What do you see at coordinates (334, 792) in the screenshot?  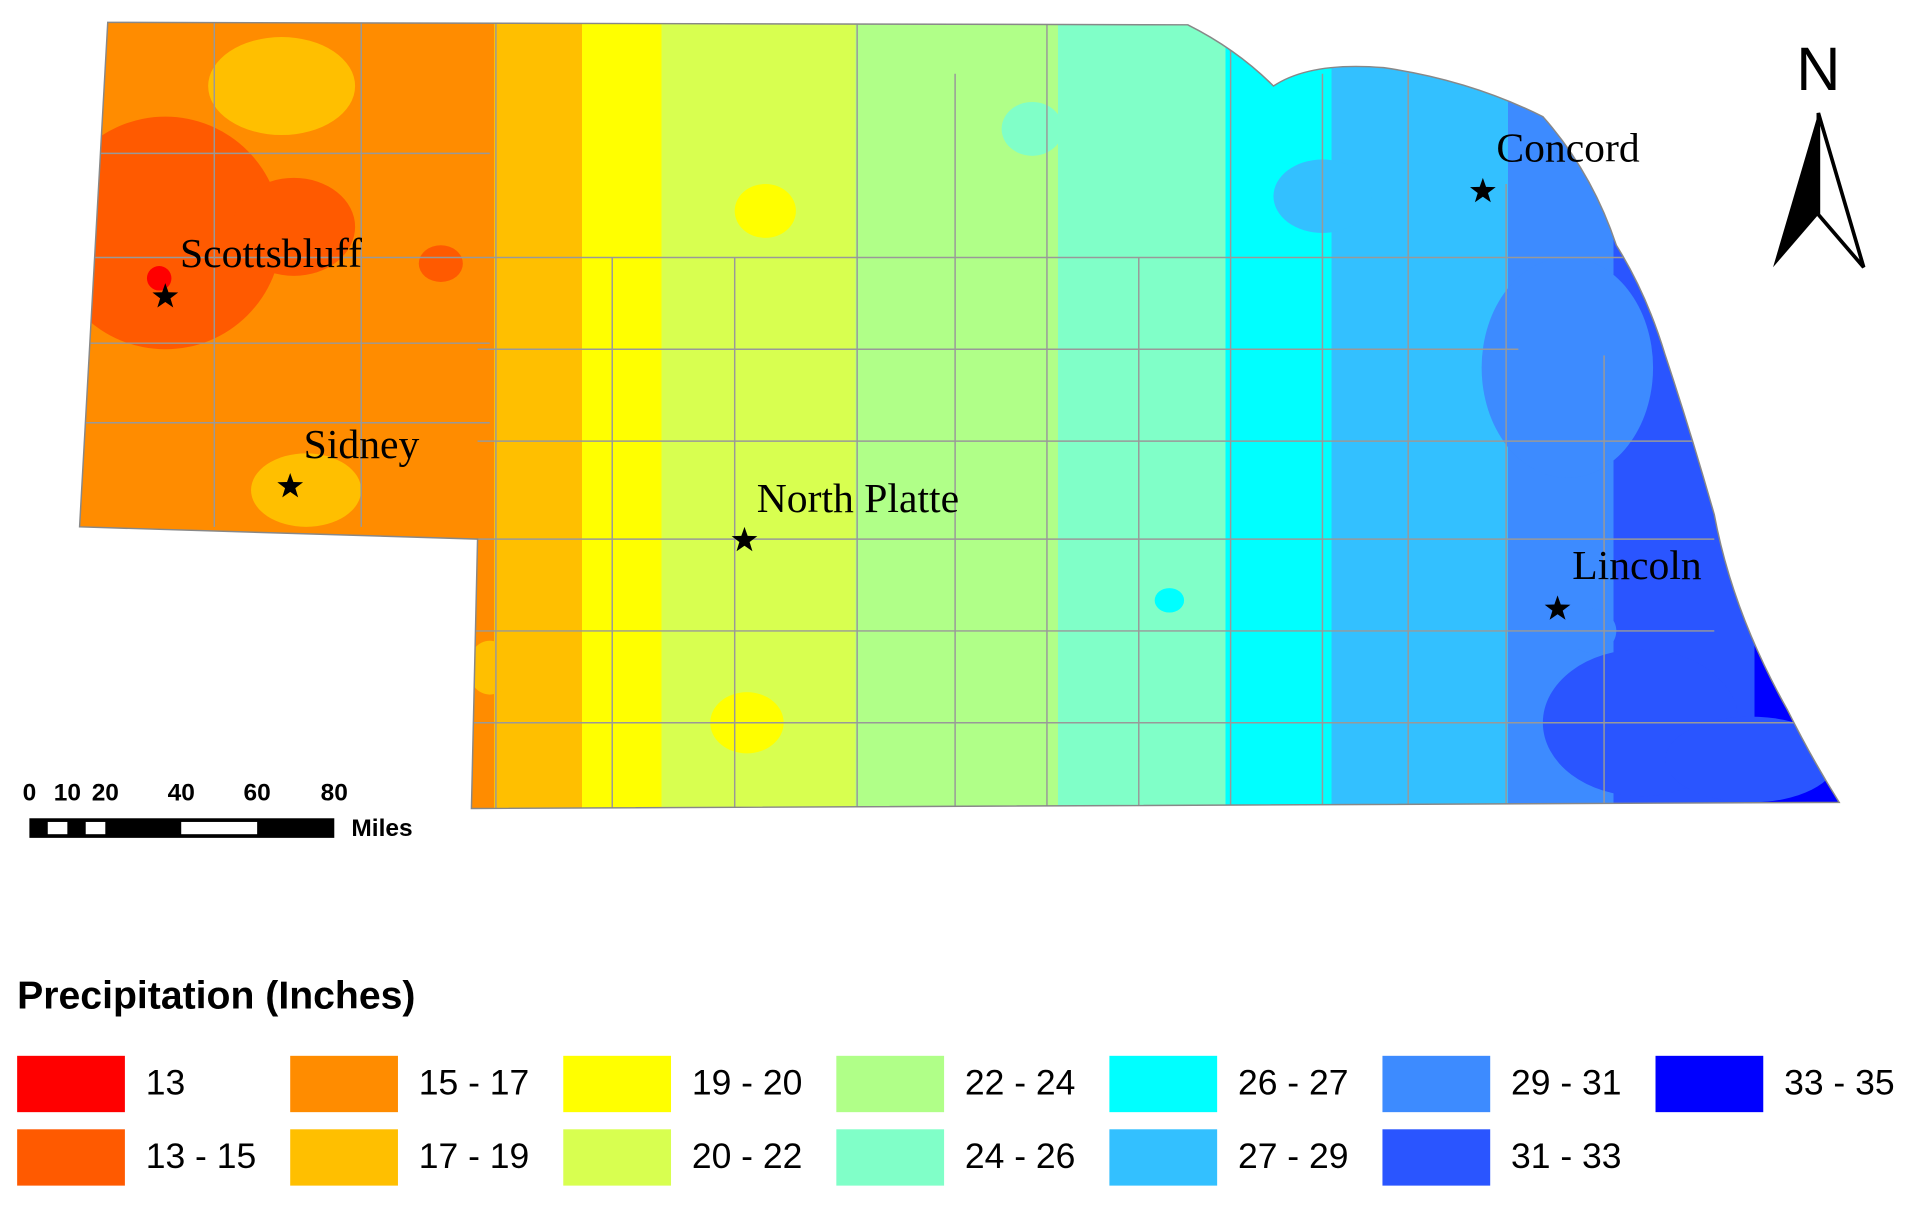 I see `scale-tick-label: 80` at bounding box center [334, 792].